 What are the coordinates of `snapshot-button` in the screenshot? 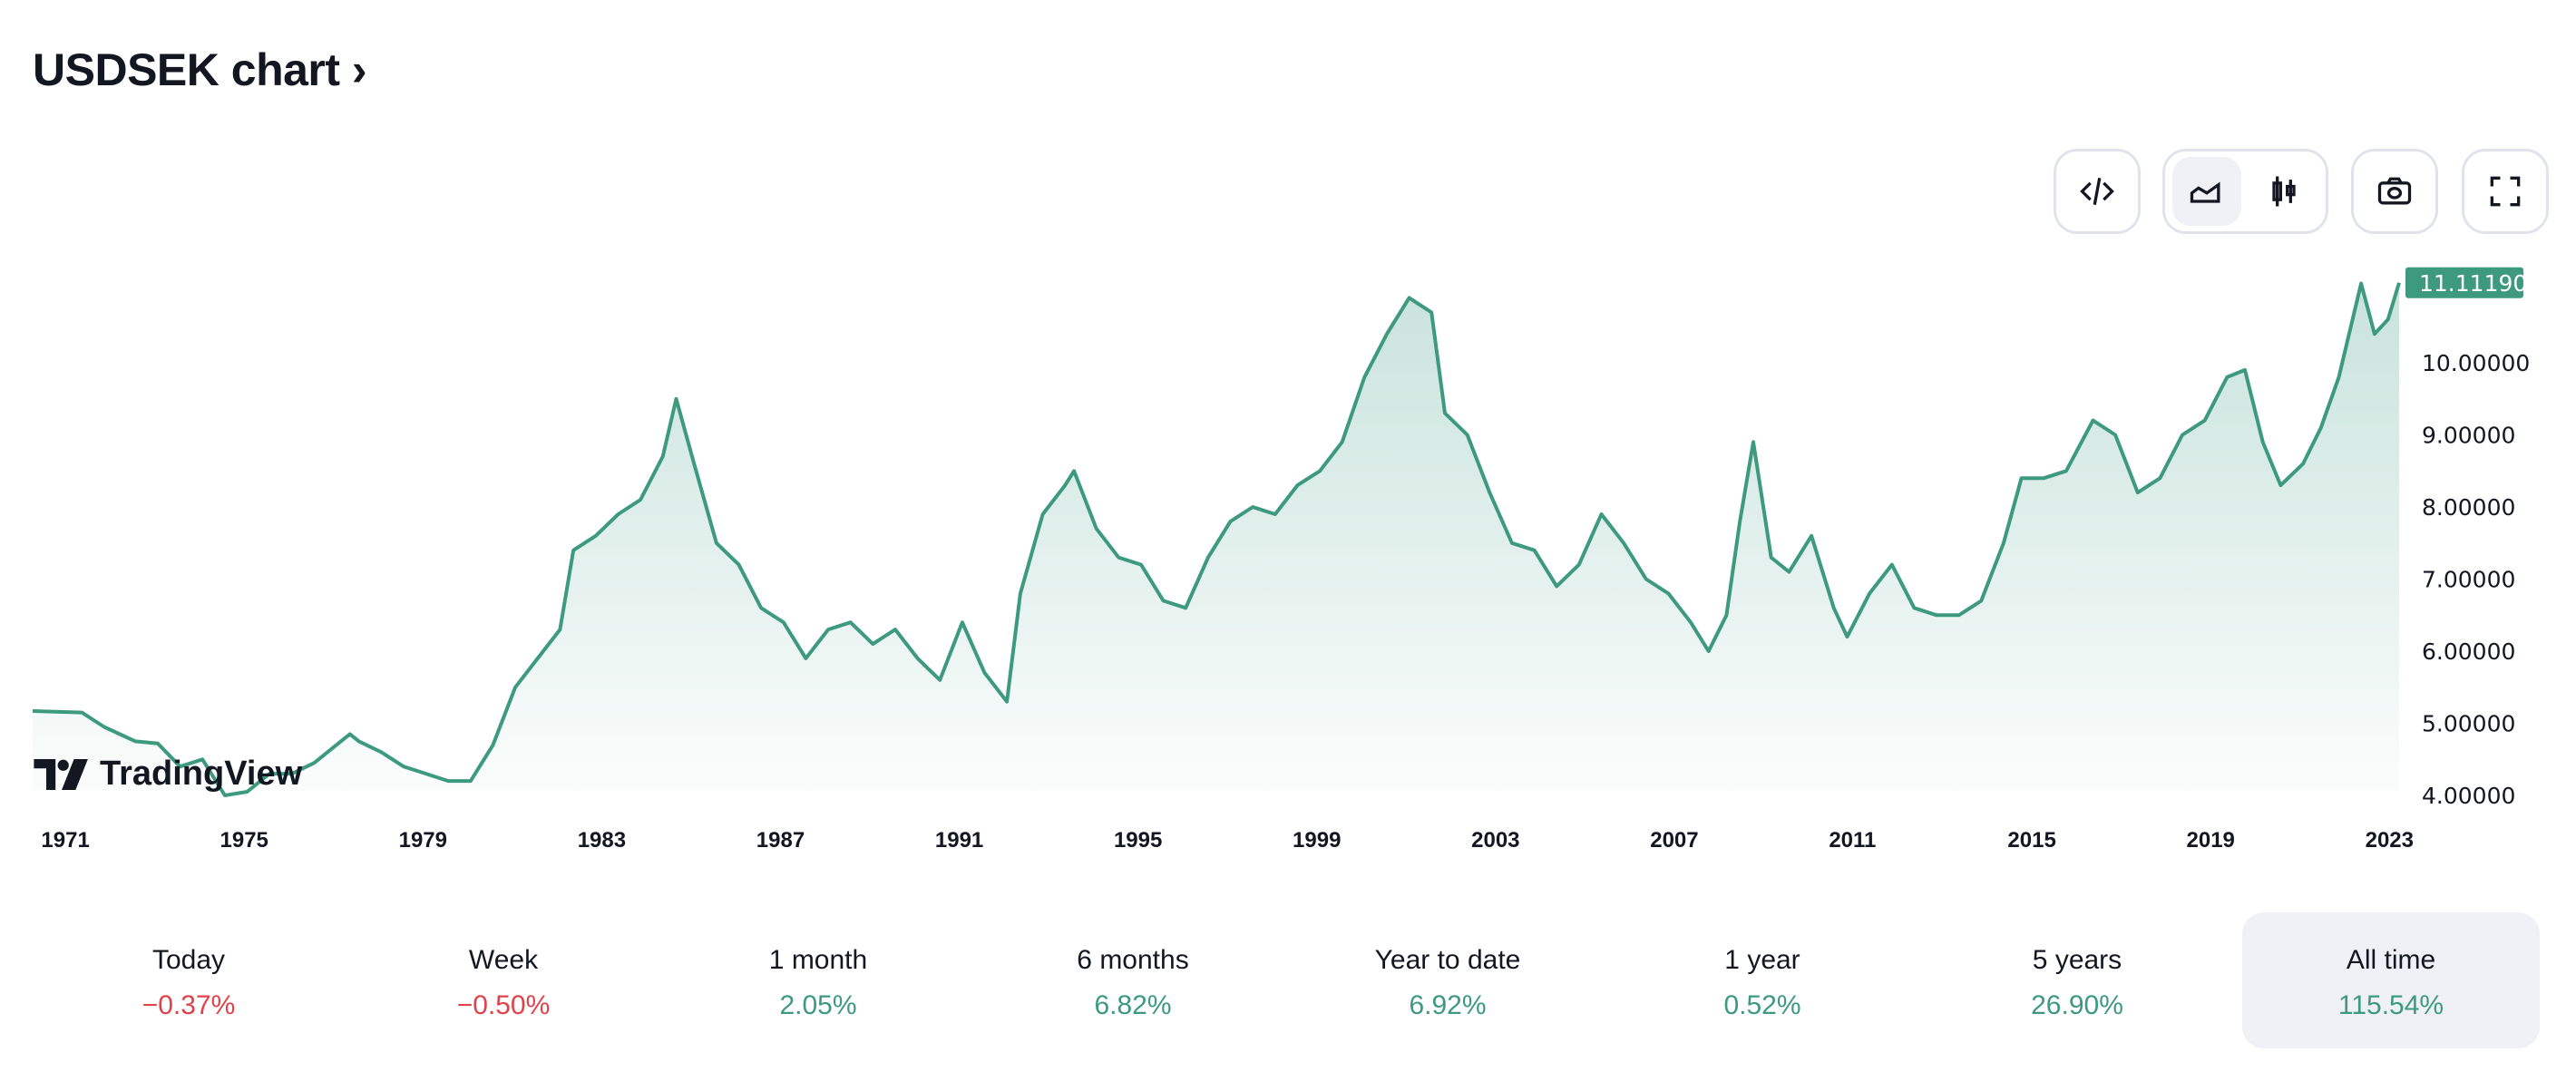 It's located at (2394, 191).